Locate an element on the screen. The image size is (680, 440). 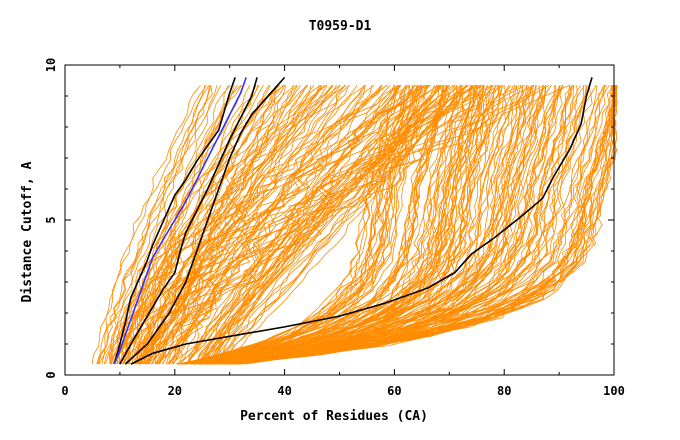
x-tick-label: 100 is located at coordinates (614, 391).